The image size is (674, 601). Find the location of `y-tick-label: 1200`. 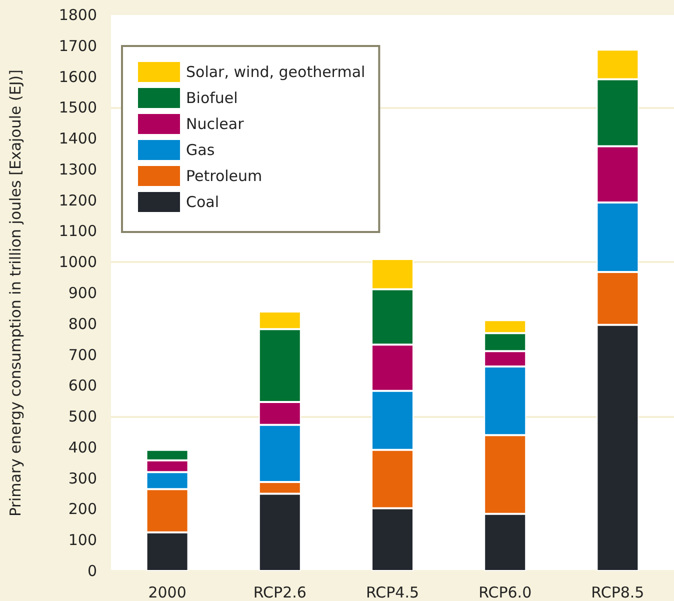

y-tick-label: 1200 is located at coordinates (77, 200).